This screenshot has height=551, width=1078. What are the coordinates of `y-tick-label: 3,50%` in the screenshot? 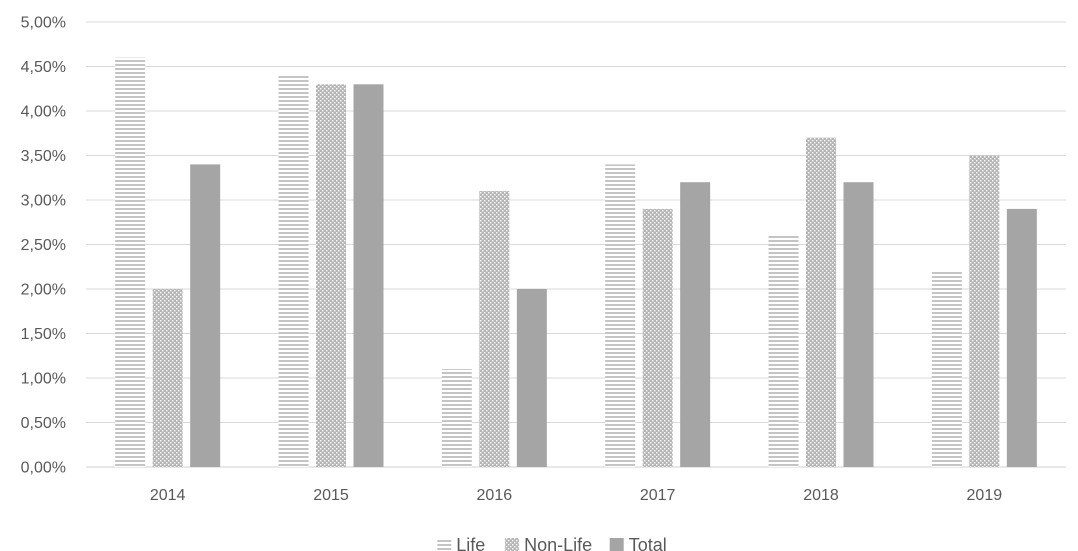 It's located at (43, 156).